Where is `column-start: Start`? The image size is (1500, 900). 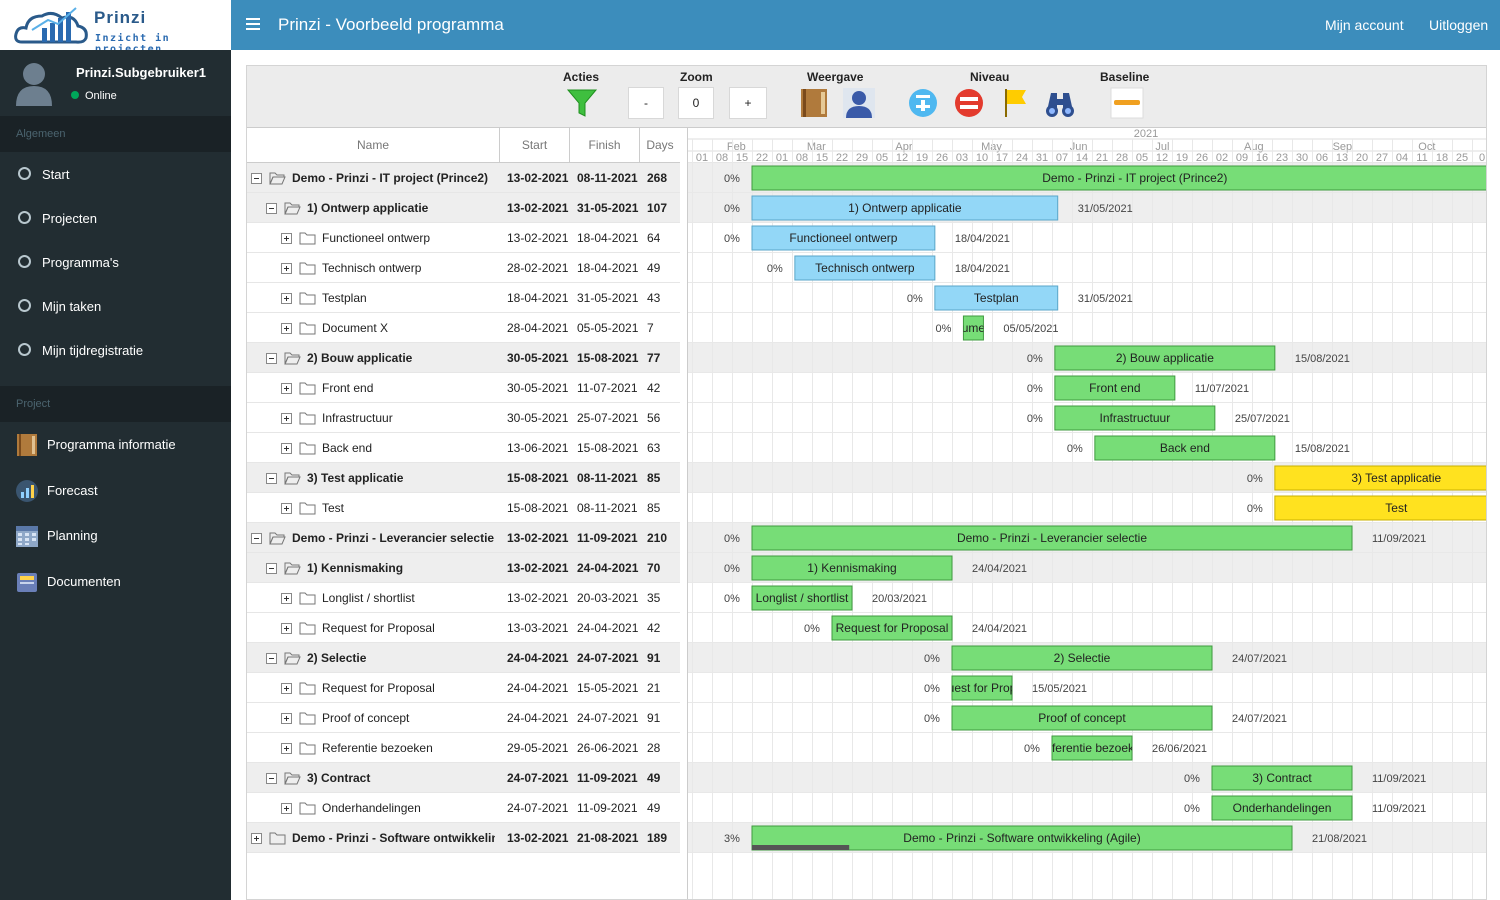
column-start: Start is located at coordinates (535, 145).